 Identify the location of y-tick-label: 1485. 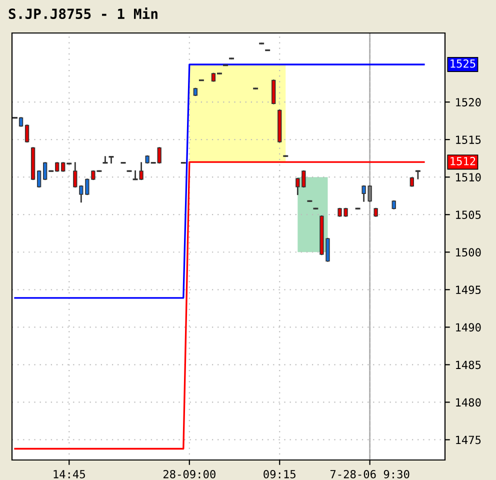
(468, 365).